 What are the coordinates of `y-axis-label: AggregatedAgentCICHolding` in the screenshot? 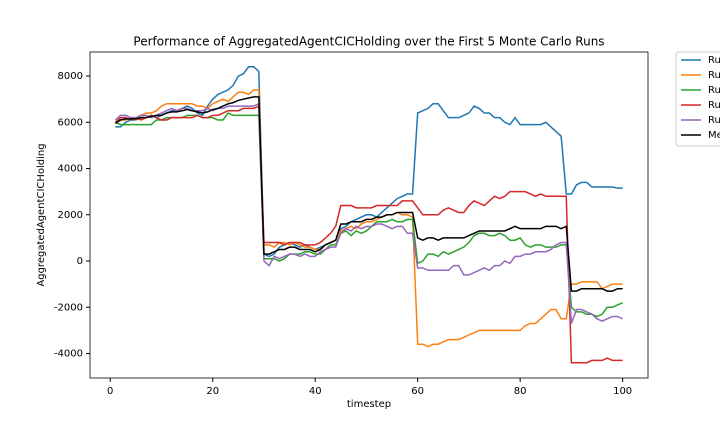 It's located at (41, 214).